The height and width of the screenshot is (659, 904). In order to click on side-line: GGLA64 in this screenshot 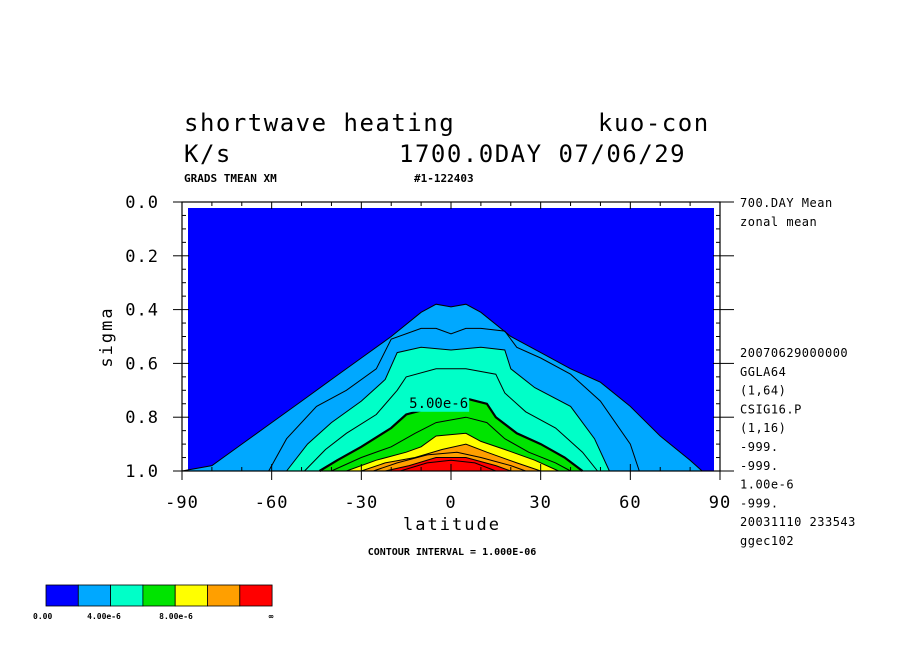, I will do `click(763, 372)`.